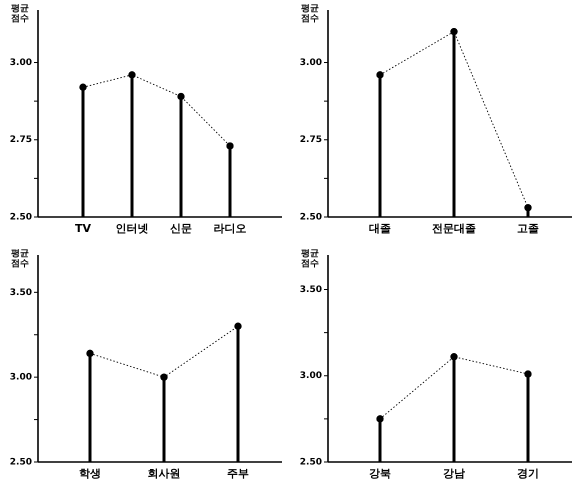  I want to click on x-tick-label: 회사원, so click(164, 473).